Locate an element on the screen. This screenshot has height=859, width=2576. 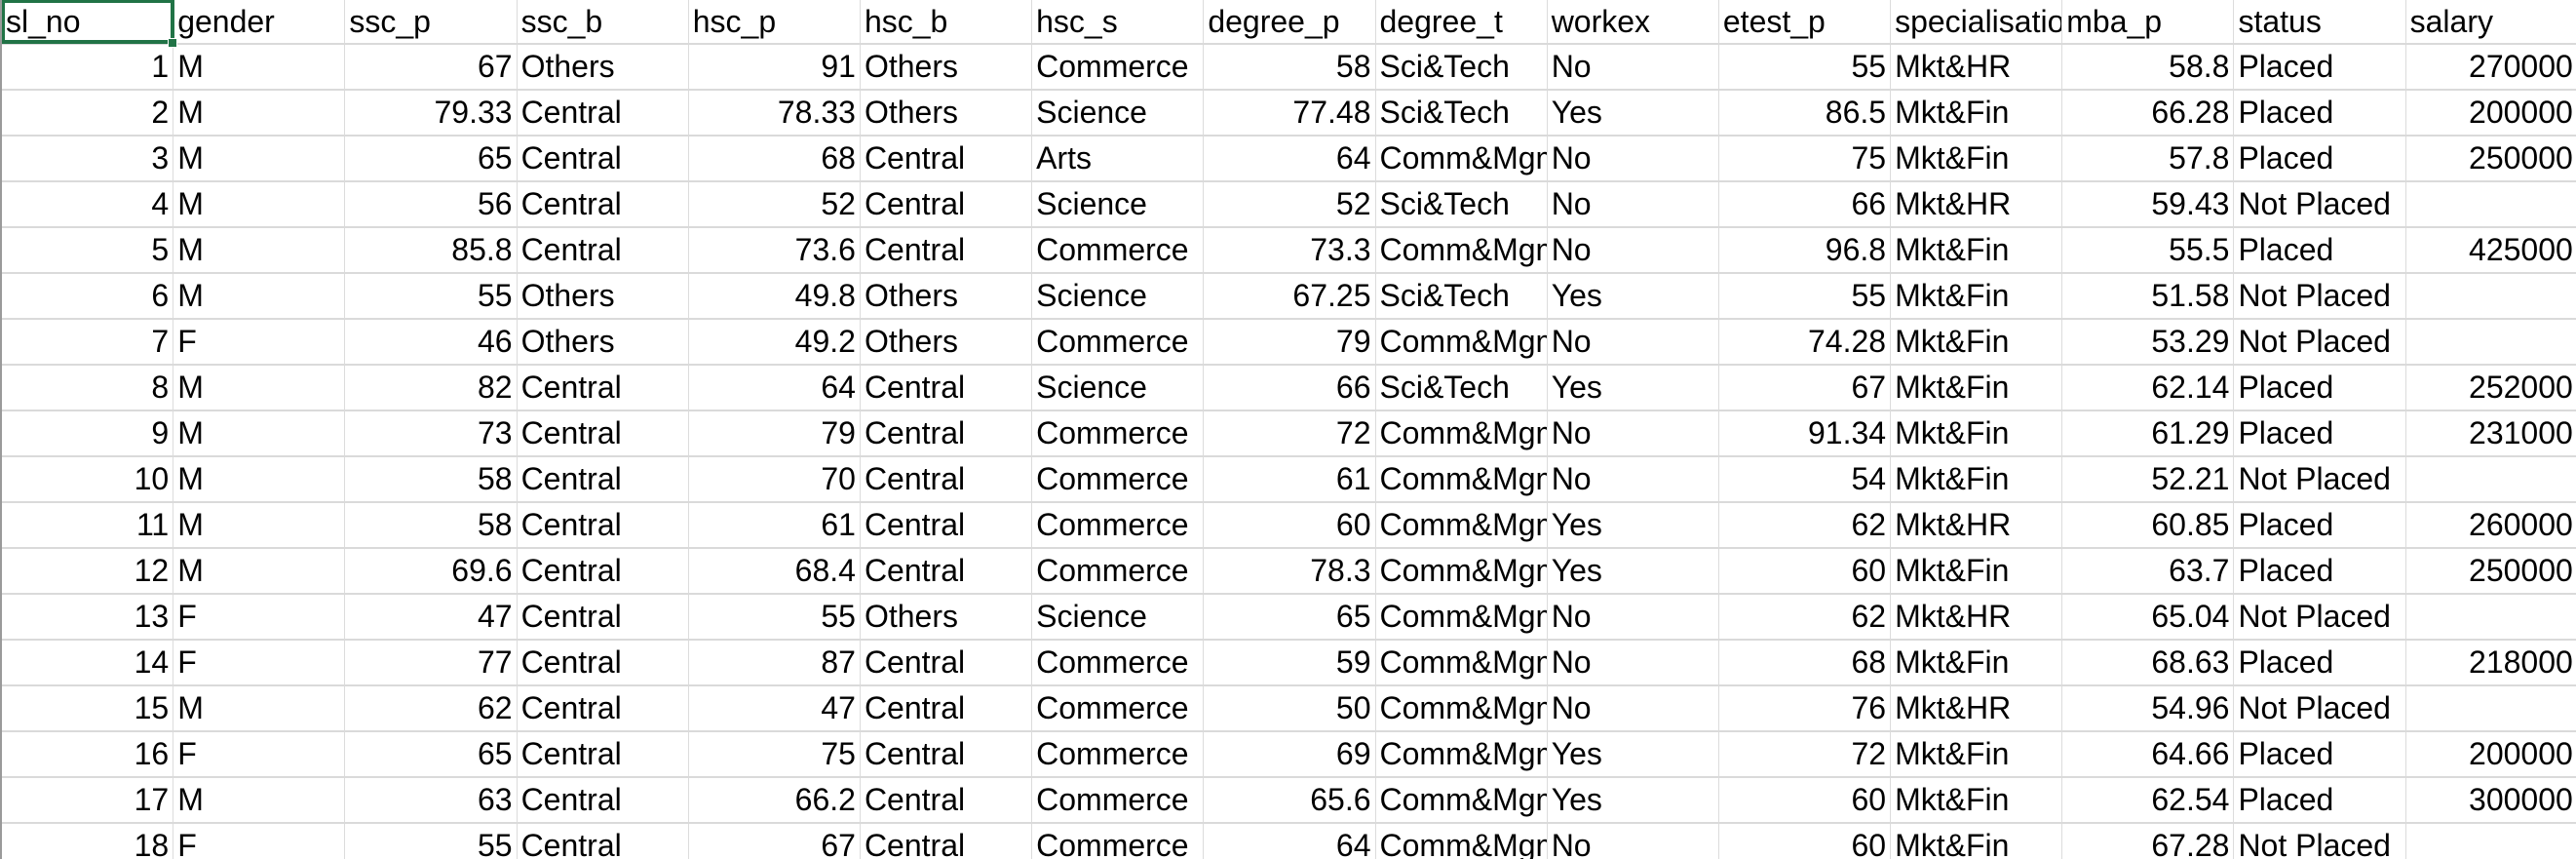
cell-hsc-p: 68.4 is located at coordinates (775, 571).